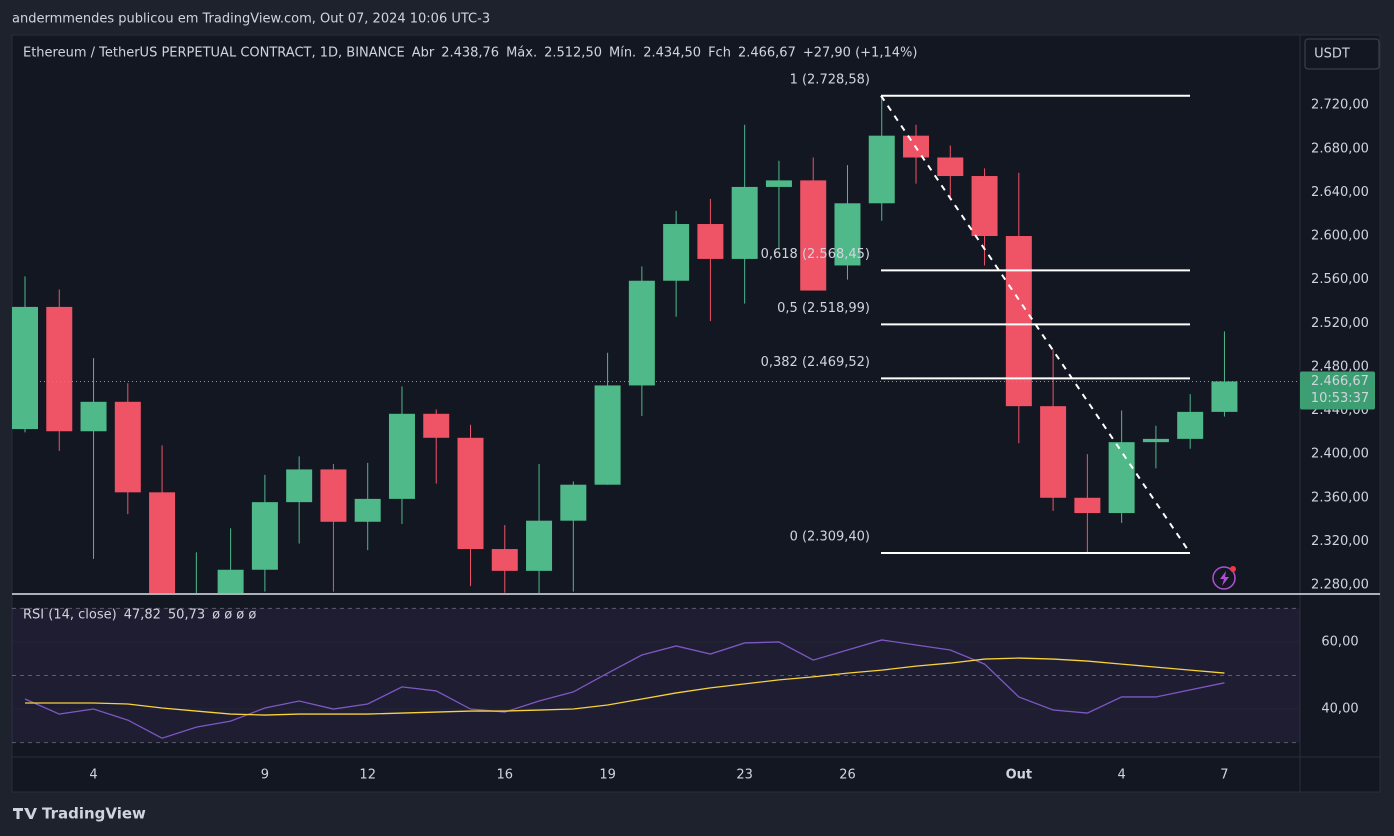  I want to click on countdown: 10:53:37, so click(1340, 398).